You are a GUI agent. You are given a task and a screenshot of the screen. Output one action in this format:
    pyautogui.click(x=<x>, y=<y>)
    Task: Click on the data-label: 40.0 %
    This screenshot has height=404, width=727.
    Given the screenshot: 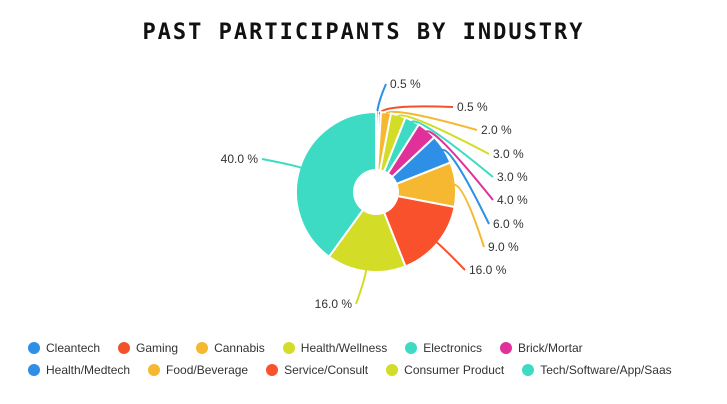 What is the action you would take?
    pyautogui.click(x=240, y=159)
    